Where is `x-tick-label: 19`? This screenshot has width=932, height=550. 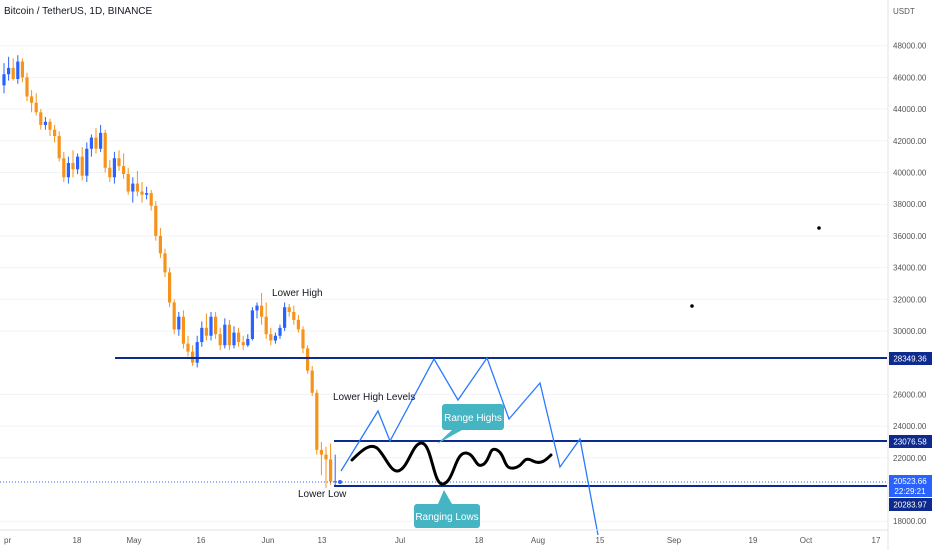
x-tick-label: 19 is located at coordinates (753, 540).